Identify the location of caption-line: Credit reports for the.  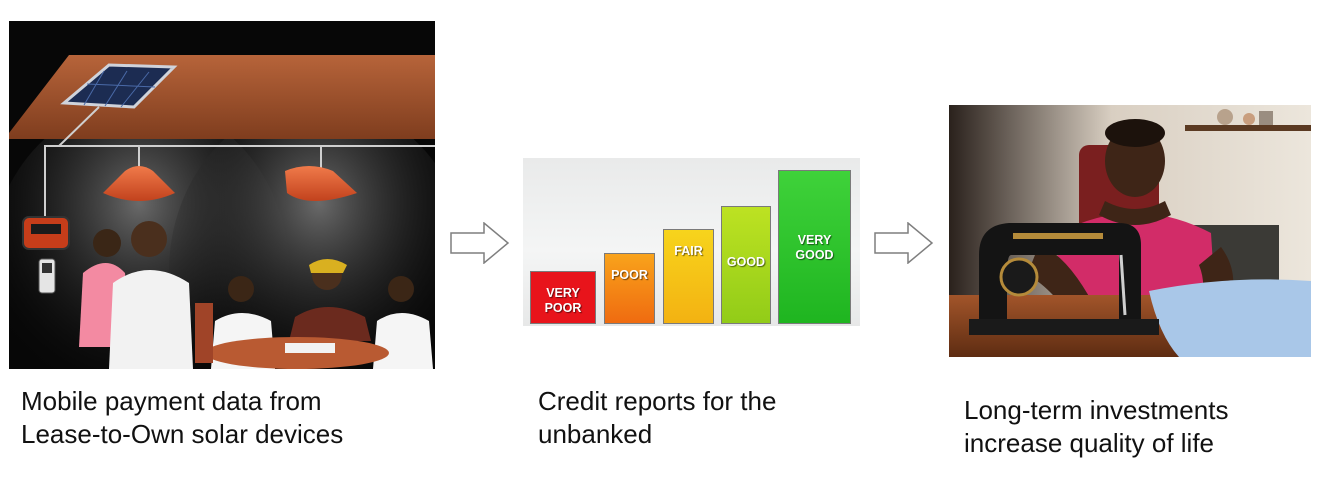
(657, 401).